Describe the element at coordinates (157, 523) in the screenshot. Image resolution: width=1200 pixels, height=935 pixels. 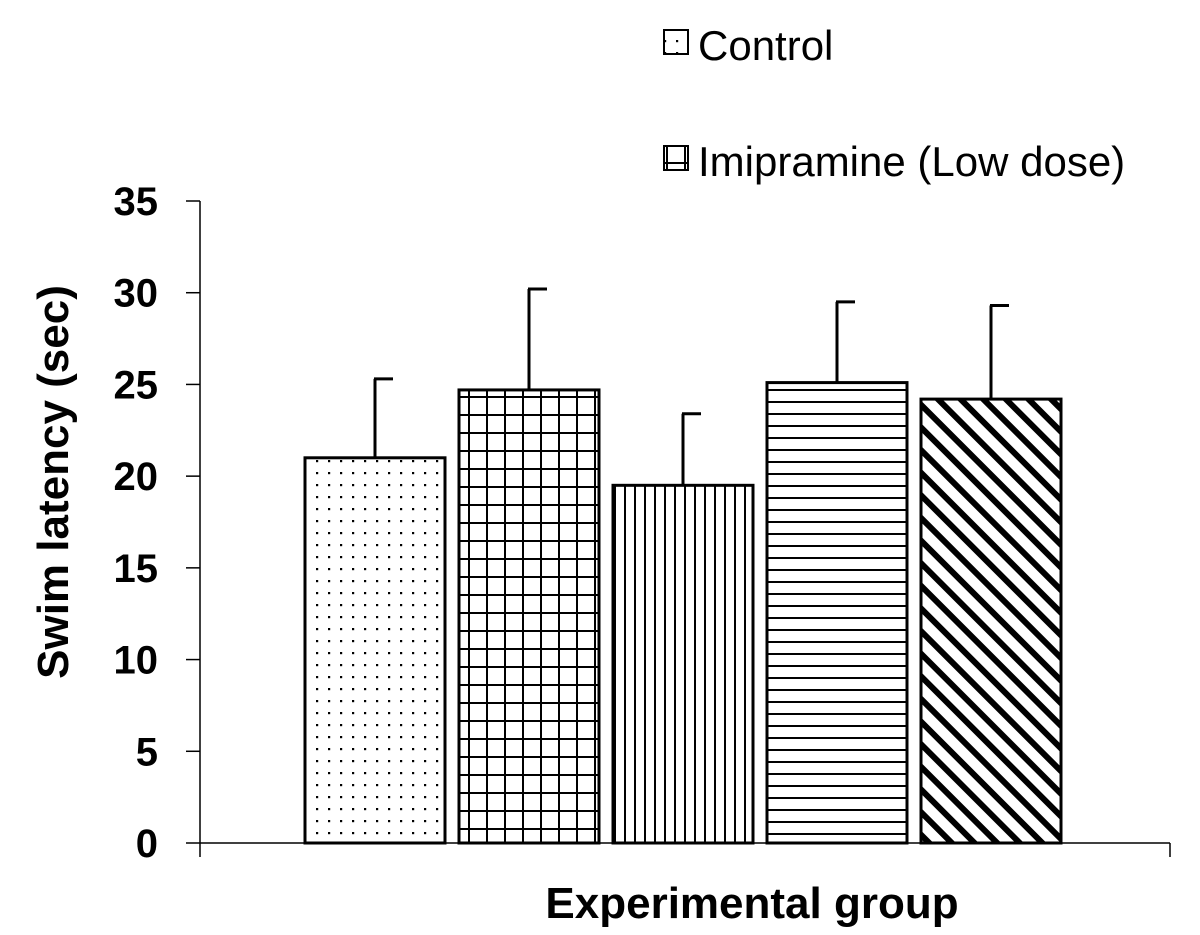
I see `y-axis: 0 5 10 15 20 25 30 35` at that location.